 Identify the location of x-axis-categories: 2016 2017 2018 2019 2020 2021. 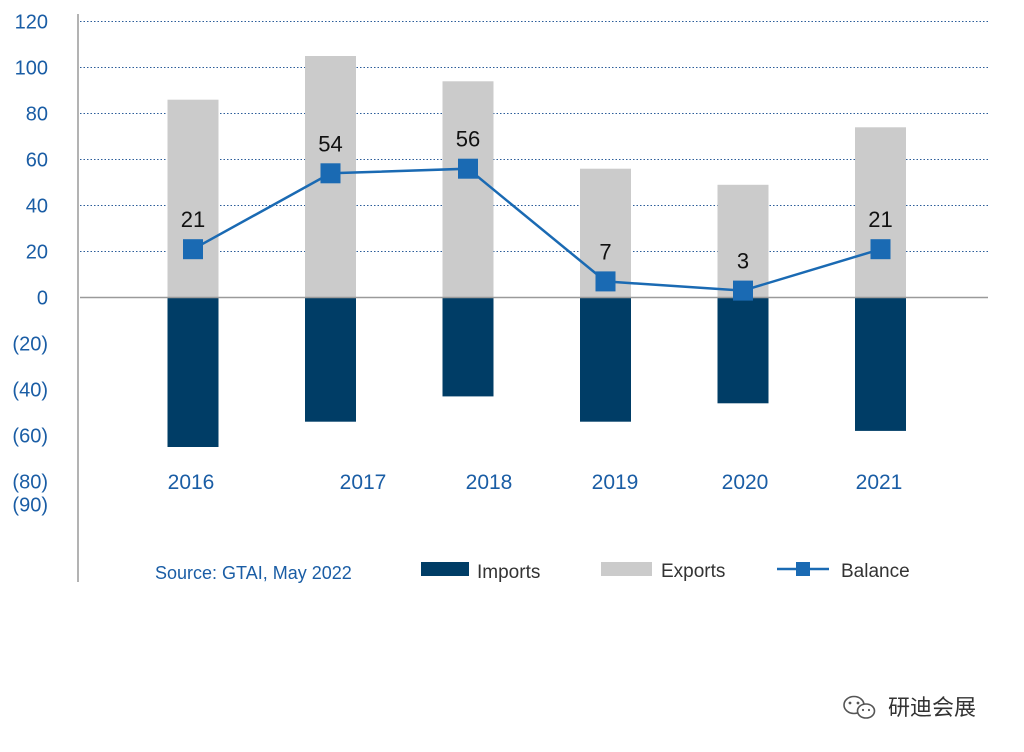
(535, 482).